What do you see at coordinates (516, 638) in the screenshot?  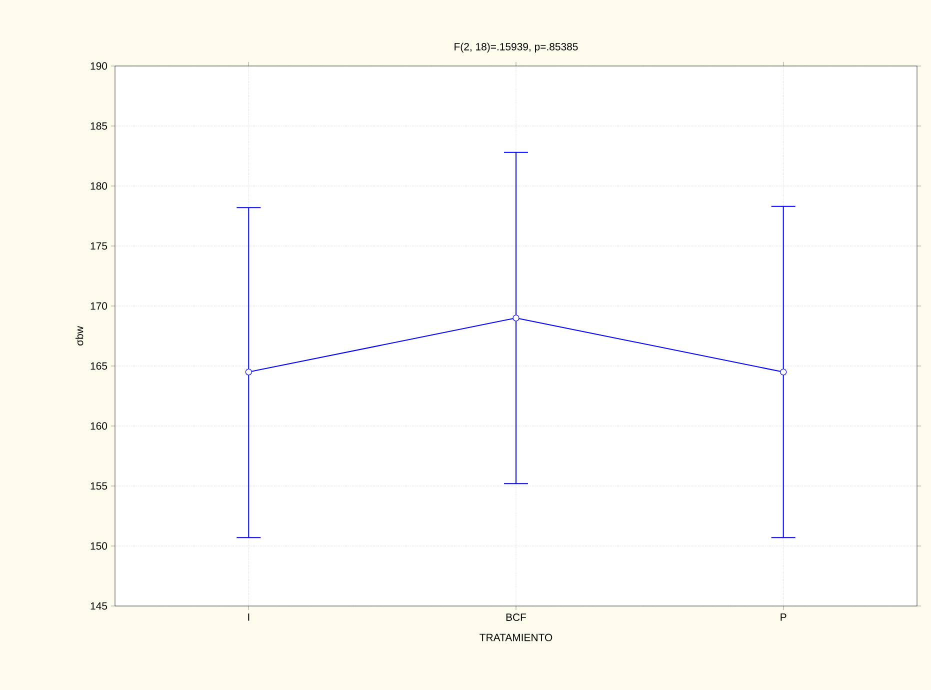 I see `x-axis-title: TRATAMIENTO` at bounding box center [516, 638].